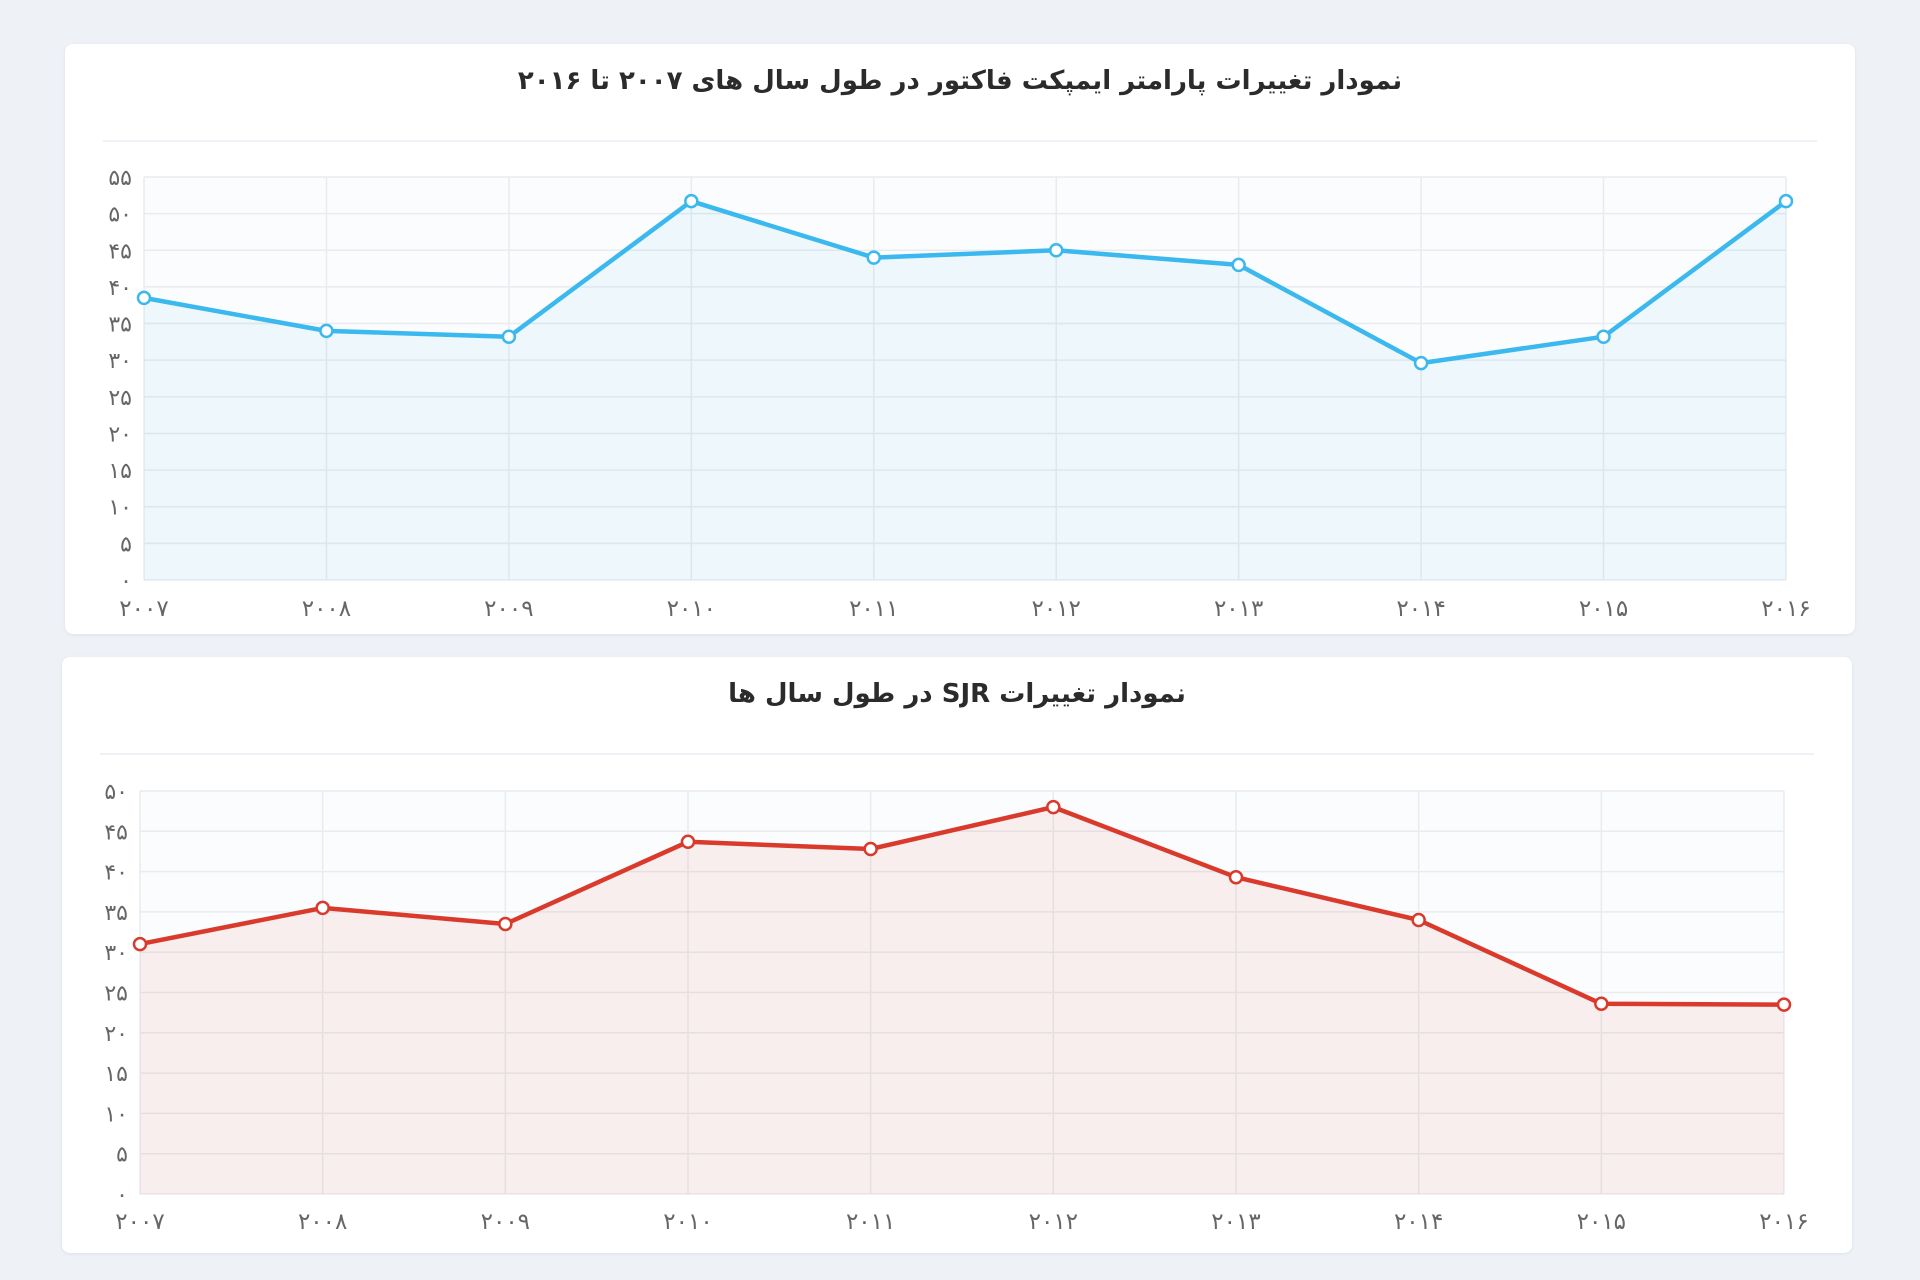 The width and height of the screenshot is (1920, 1280). What do you see at coordinates (957, 694) in the screenshot?
I see `chart-title: نمودار تغییرات SJR در طول سال ها` at bounding box center [957, 694].